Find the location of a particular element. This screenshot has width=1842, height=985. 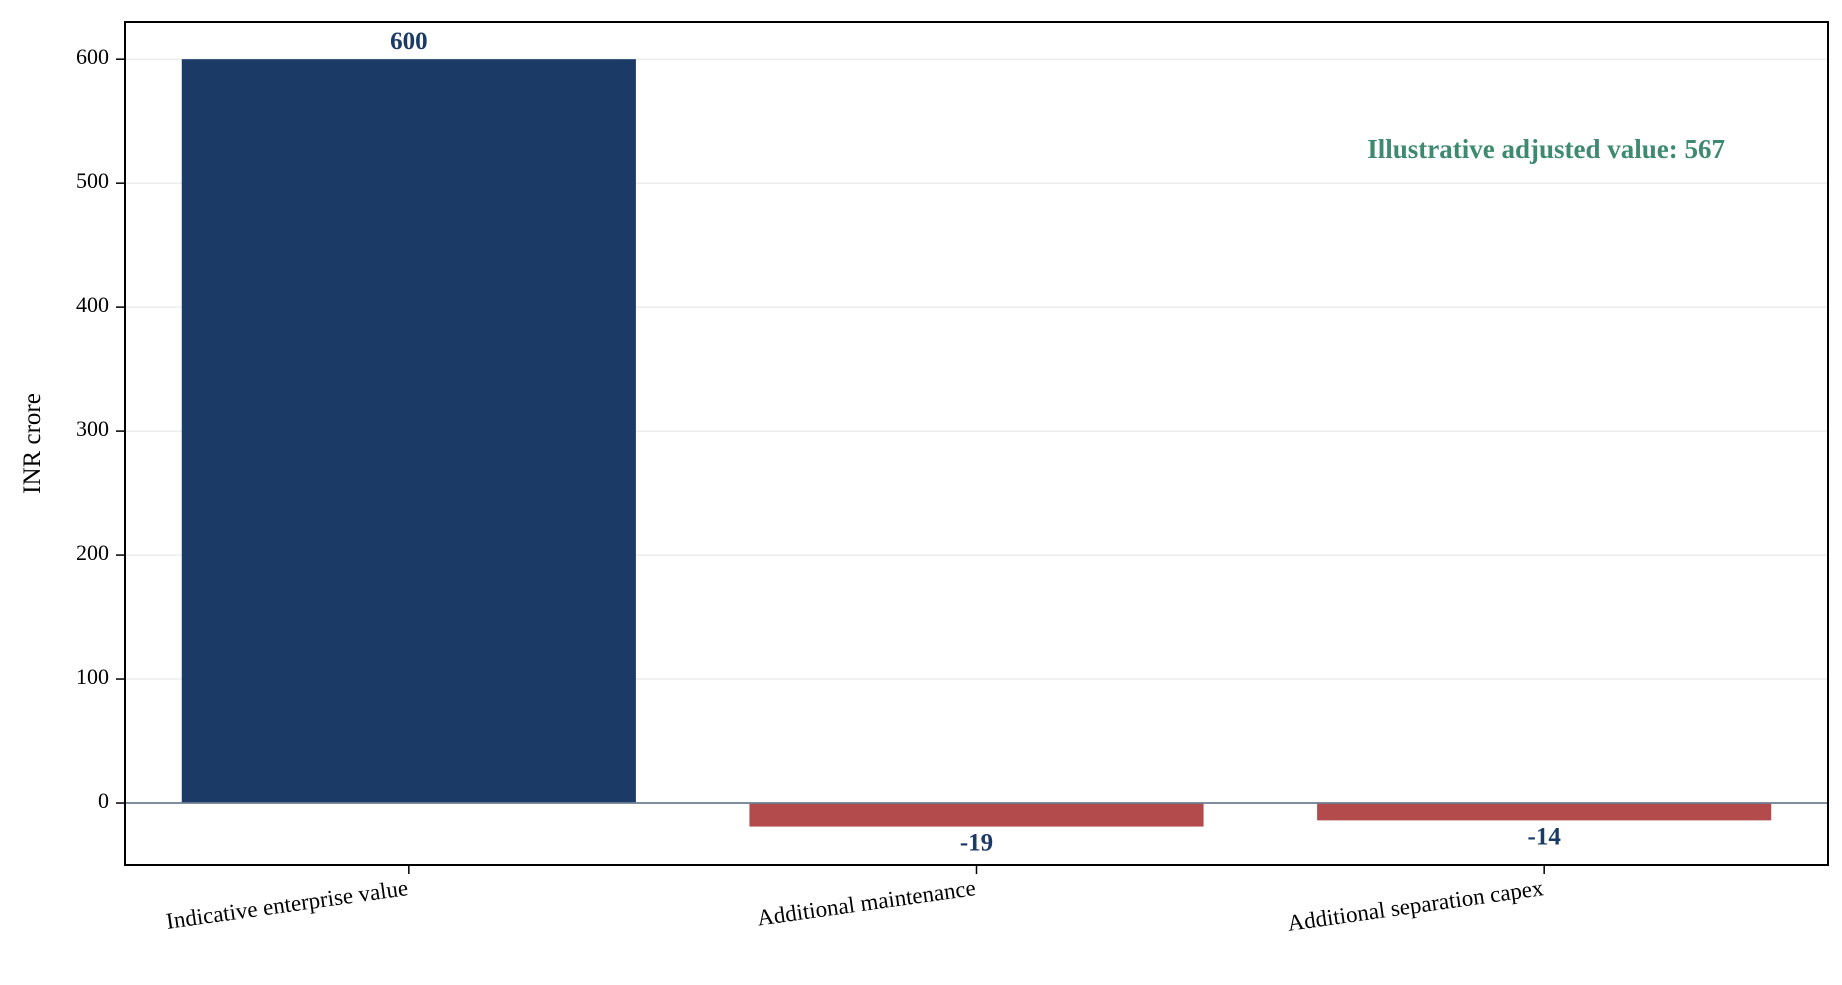

y-tick-label: 600 is located at coordinates (92, 56).